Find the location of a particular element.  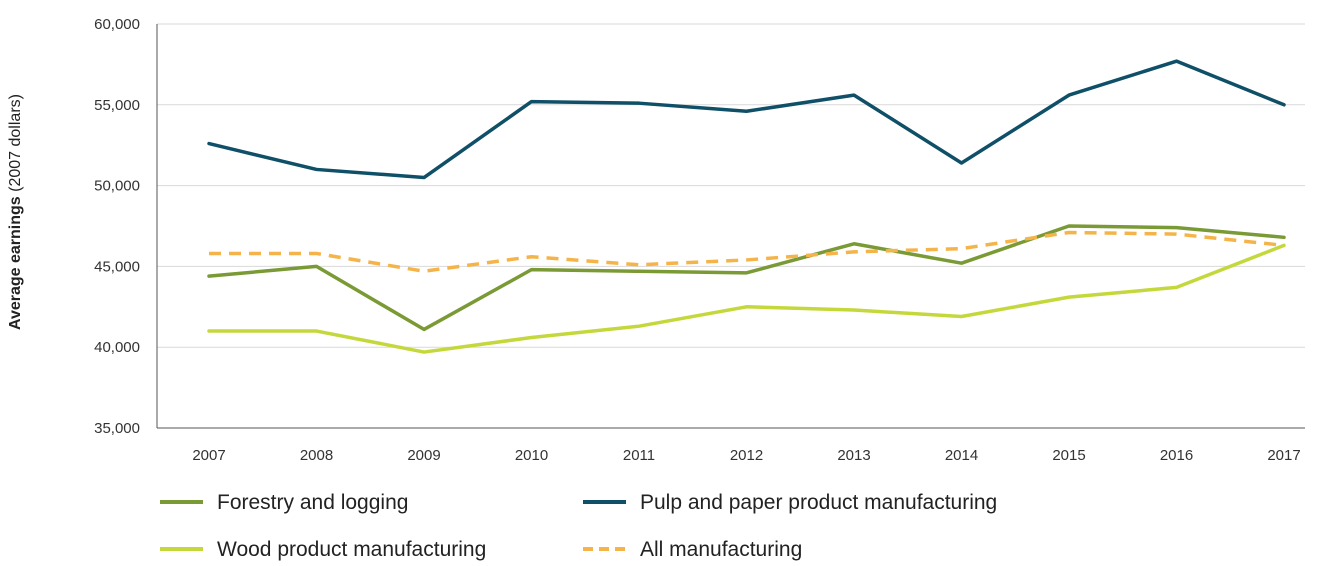

series-line-all-manufacturing is located at coordinates (747, 251).